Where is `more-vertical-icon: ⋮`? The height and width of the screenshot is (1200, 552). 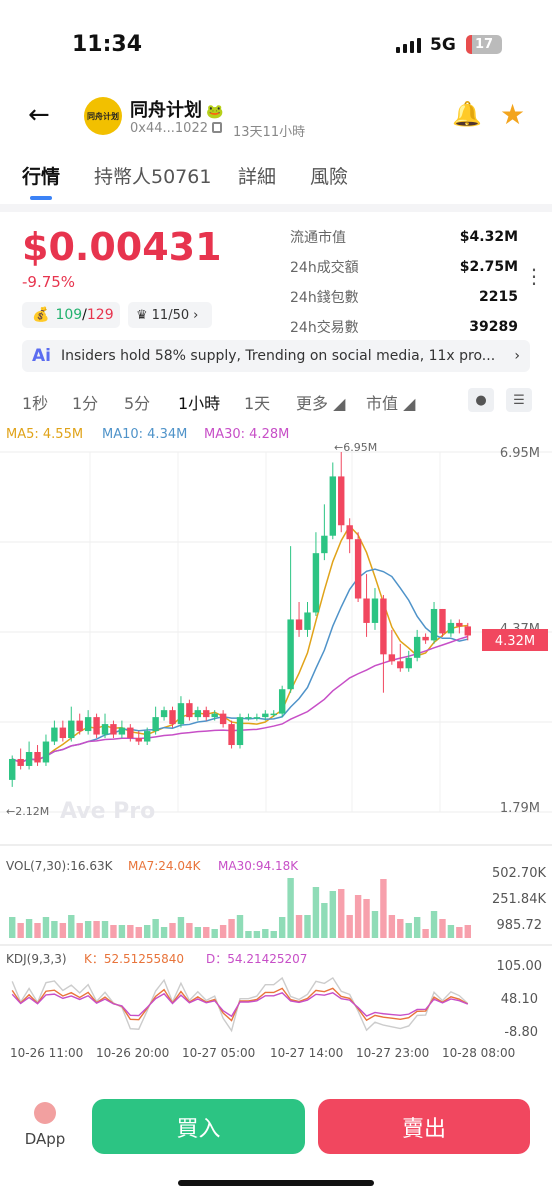 more-vertical-icon: ⋮ is located at coordinates (534, 276).